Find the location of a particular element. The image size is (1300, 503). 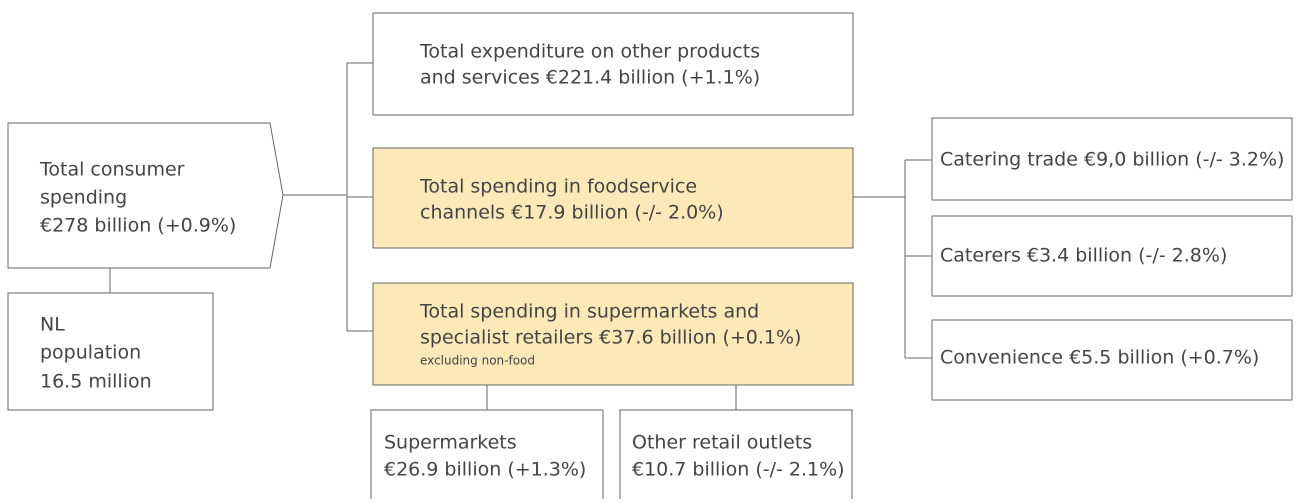

supermarkets-node is located at coordinates (487, 456).